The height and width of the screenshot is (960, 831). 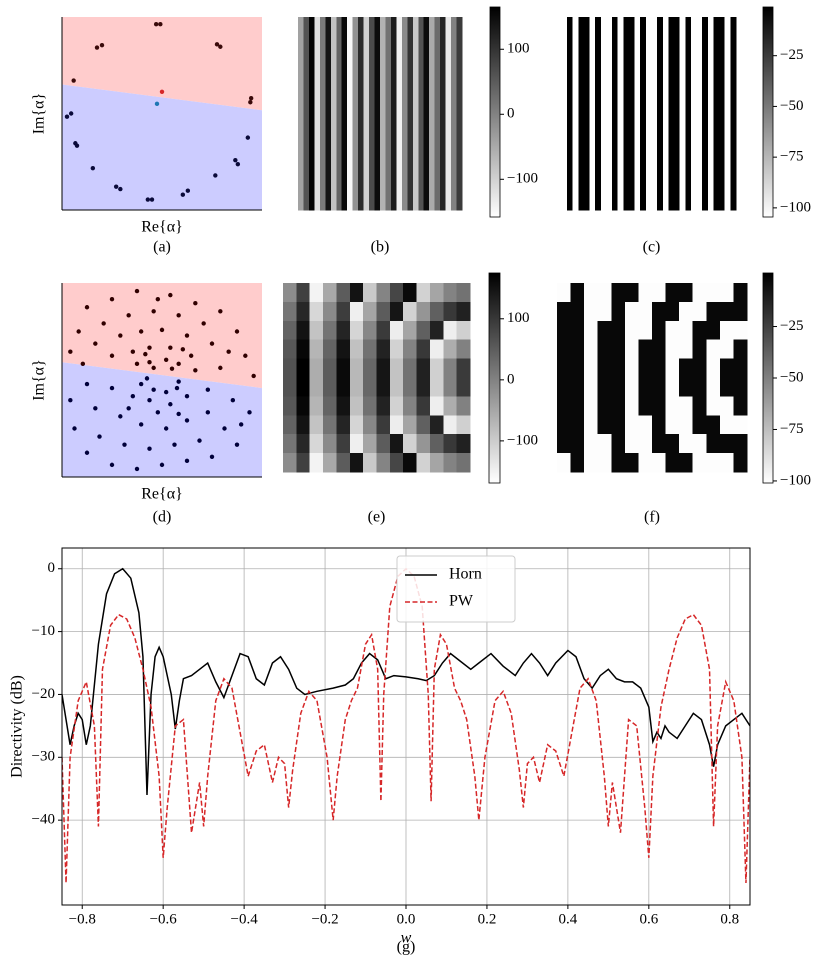 What do you see at coordinates (162, 247) in the screenshot?
I see `panel-label: (a)` at bounding box center [162, 247].